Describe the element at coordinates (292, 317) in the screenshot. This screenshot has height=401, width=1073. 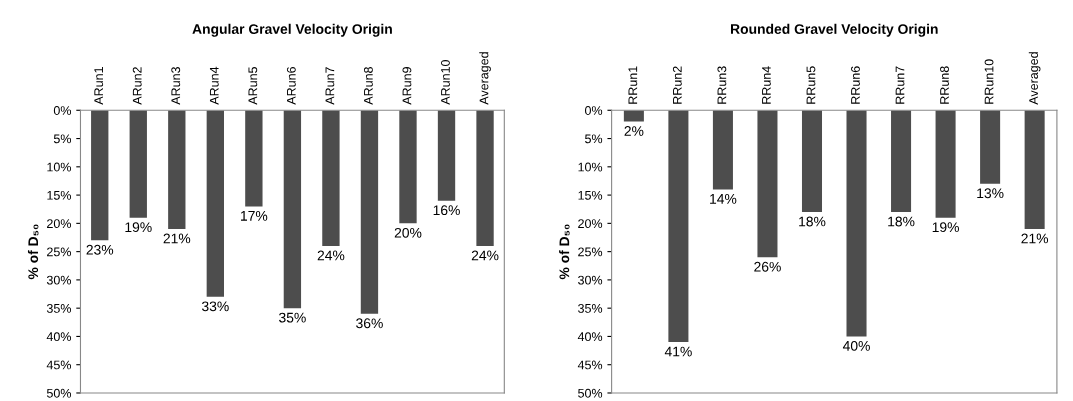
I see `data-label: 35%` at that location.